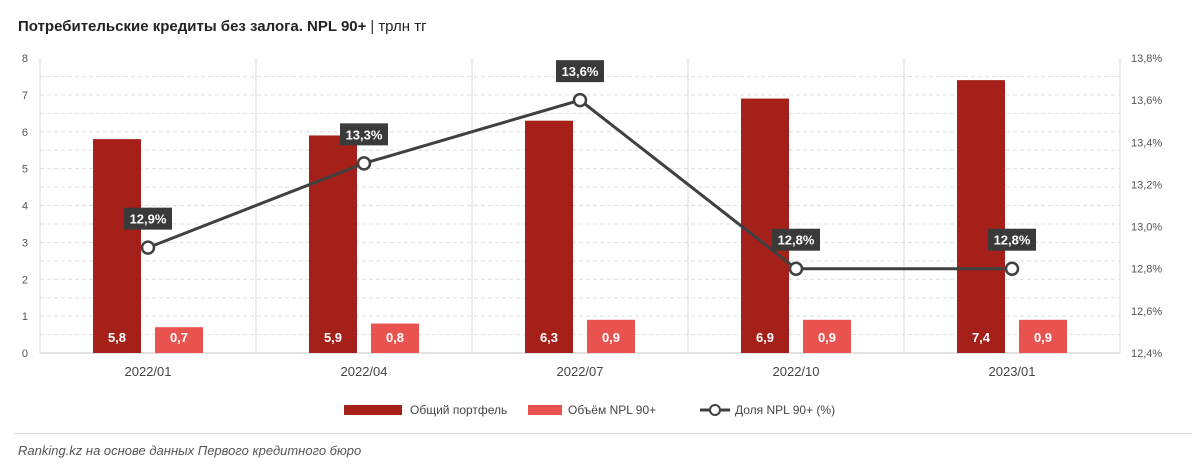  Describe the element at coordinates (785, 410) in the screenshot. I see `legend-label-npl-share: Доля NPL 90+ (%)` at that location.